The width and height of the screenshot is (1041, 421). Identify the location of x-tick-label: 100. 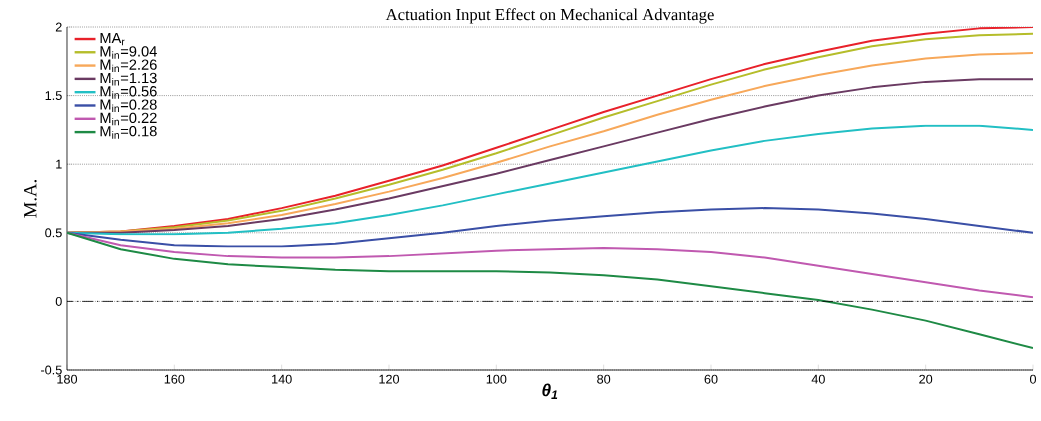
(496, 379).